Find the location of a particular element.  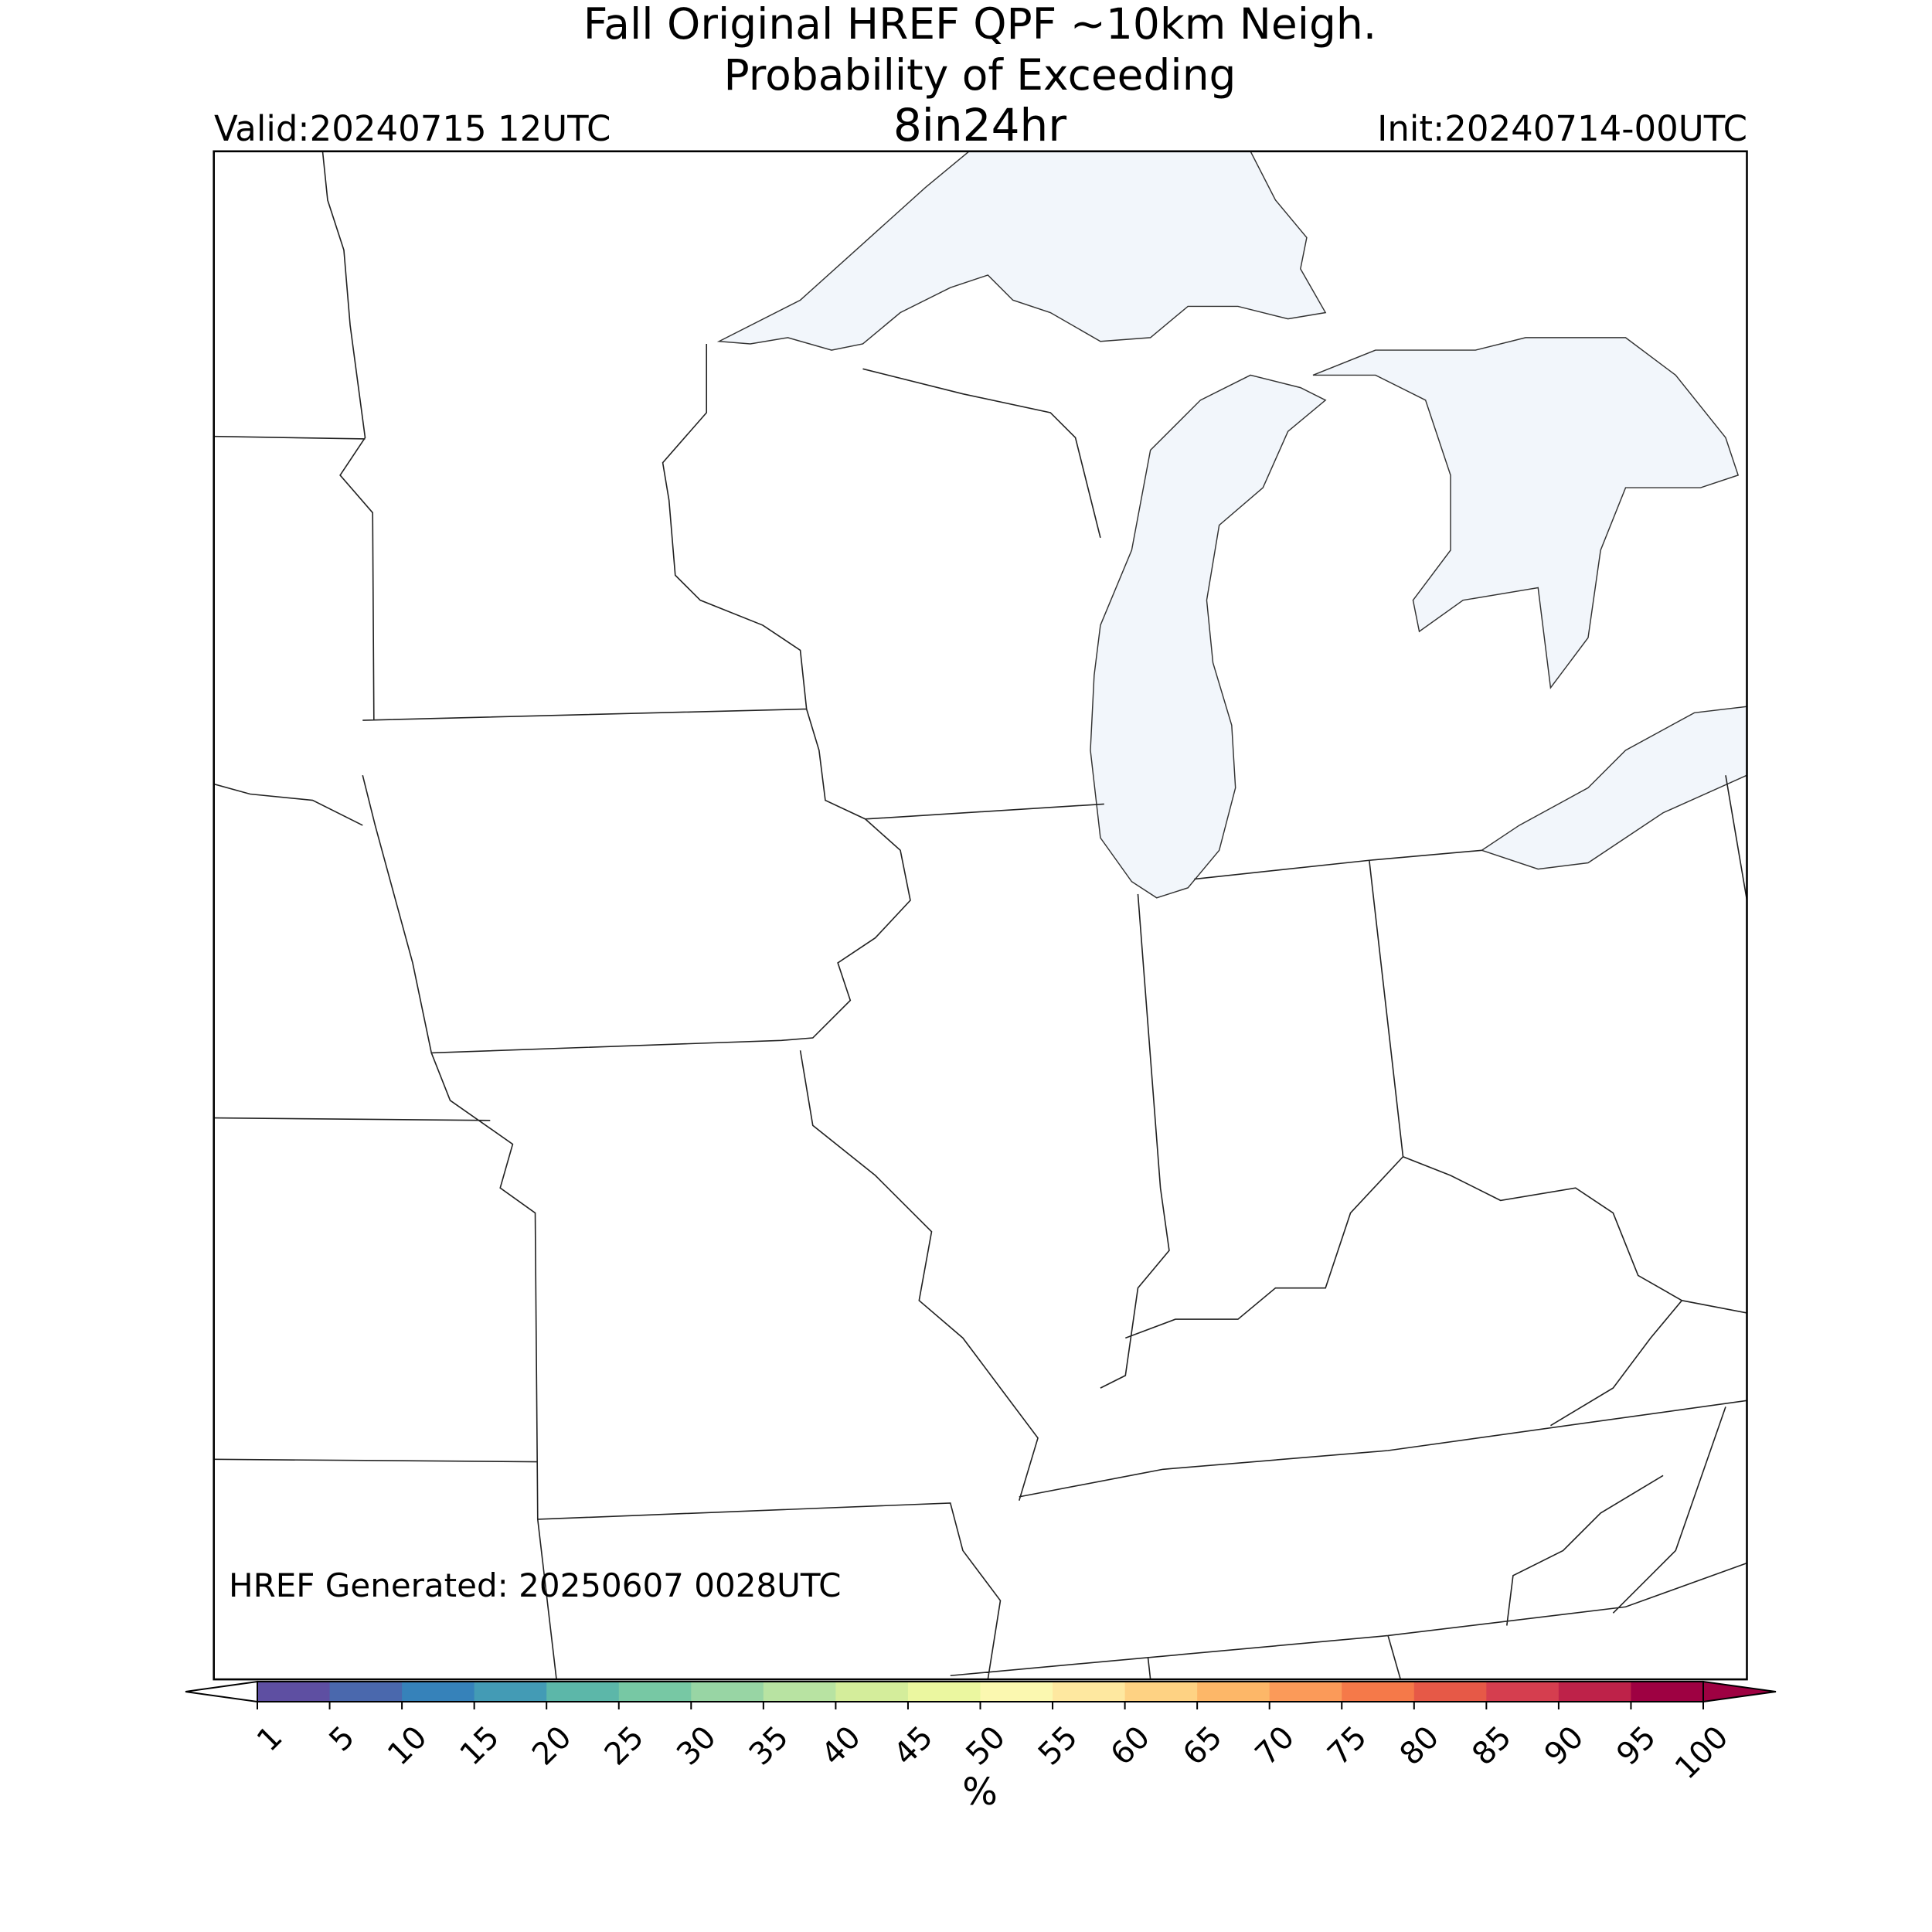

title: Fall Original HREF QPF ~10km Neigh. is located at coordinates (980, 25).